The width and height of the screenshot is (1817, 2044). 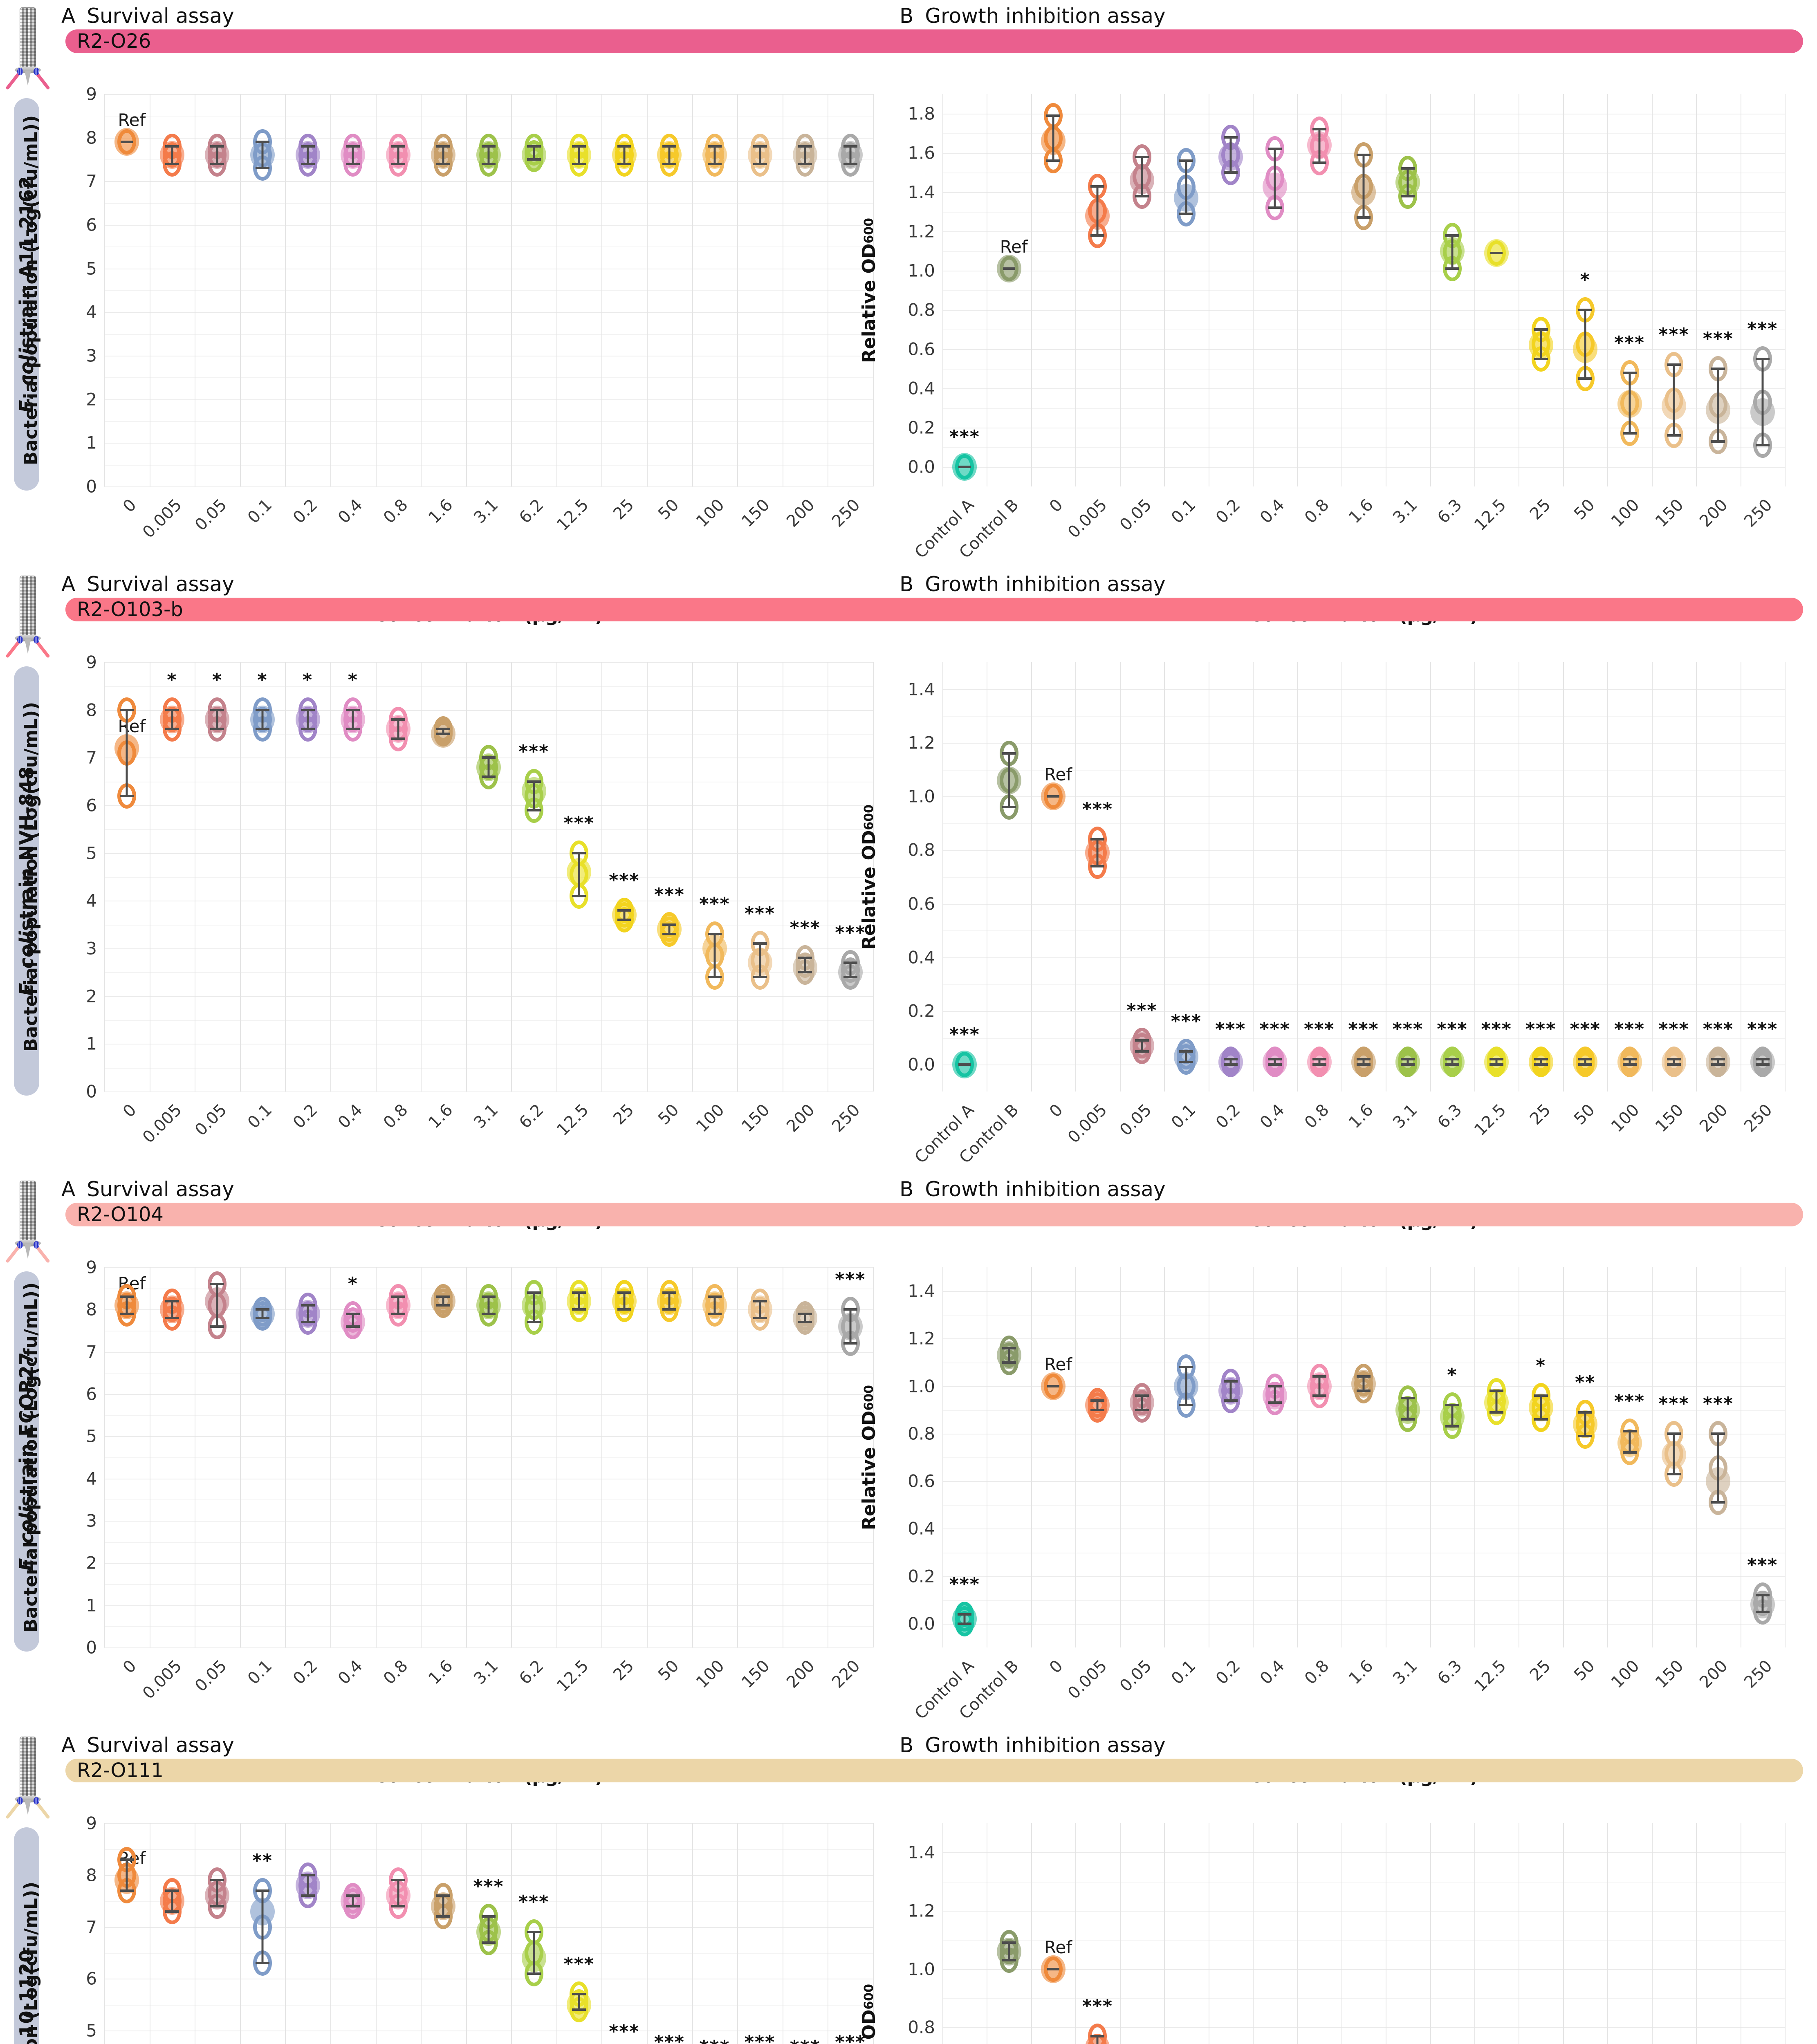 What do you see at coordinates (1584, 510) in the screenshot?
I see `x-axis-tick: 50` at bounding box center [1584, 510].